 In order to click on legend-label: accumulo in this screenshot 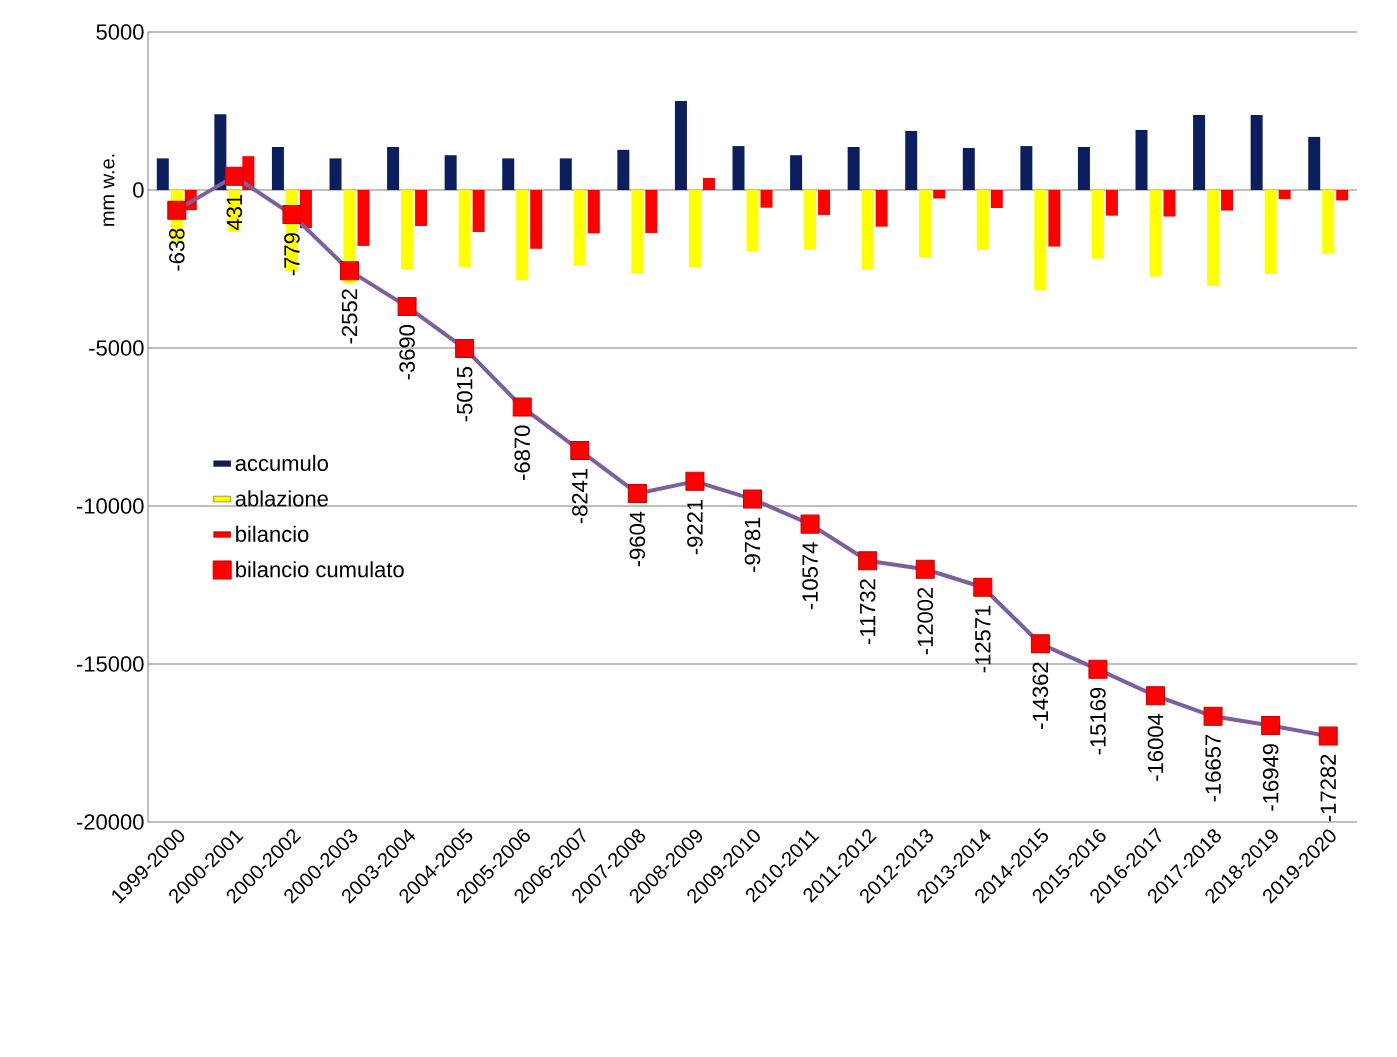, I will do `click(281, 463)`.